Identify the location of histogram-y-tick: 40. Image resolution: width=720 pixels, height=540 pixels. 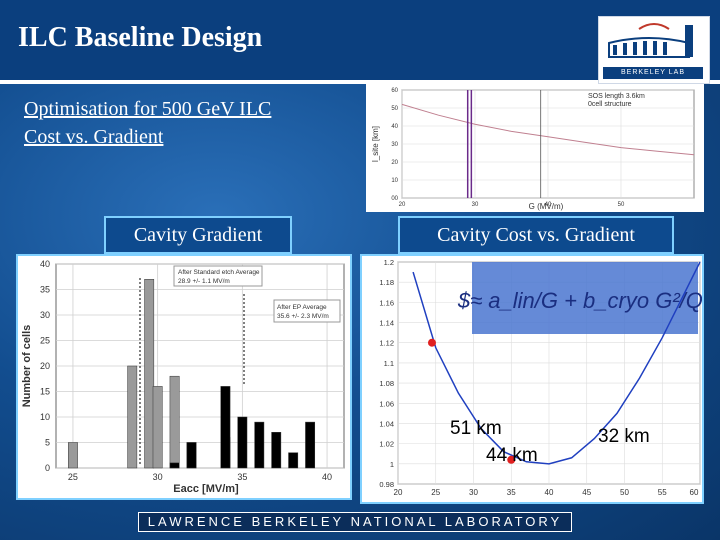
(45, 264).